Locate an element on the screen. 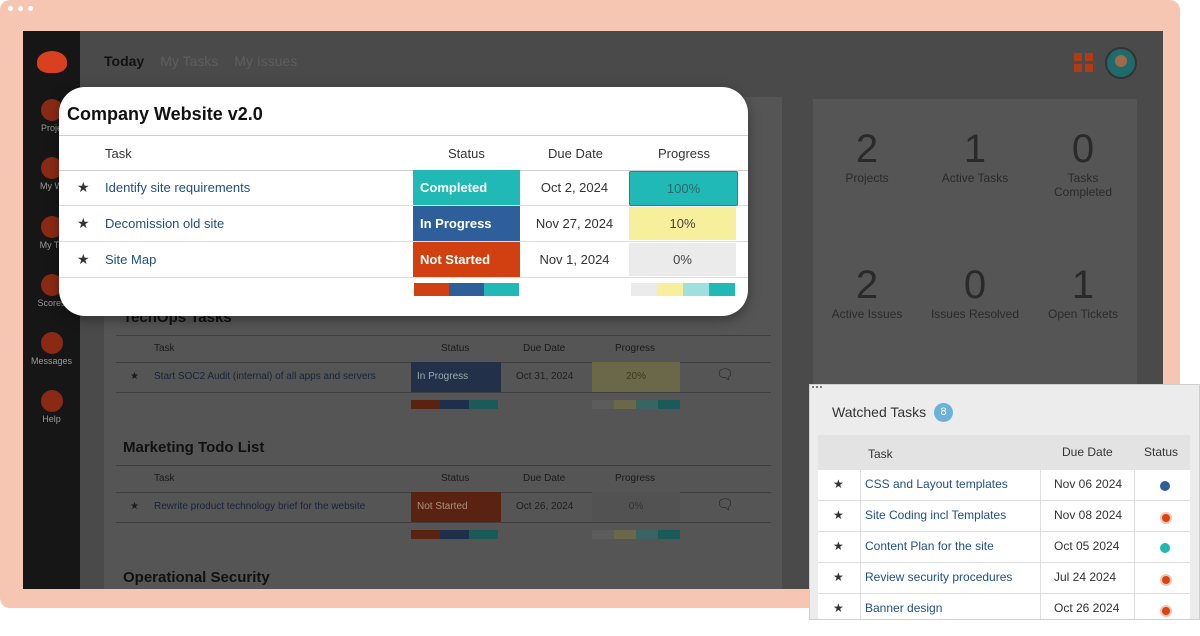  apps-grid-icon is located at coordinates (1083, 62).